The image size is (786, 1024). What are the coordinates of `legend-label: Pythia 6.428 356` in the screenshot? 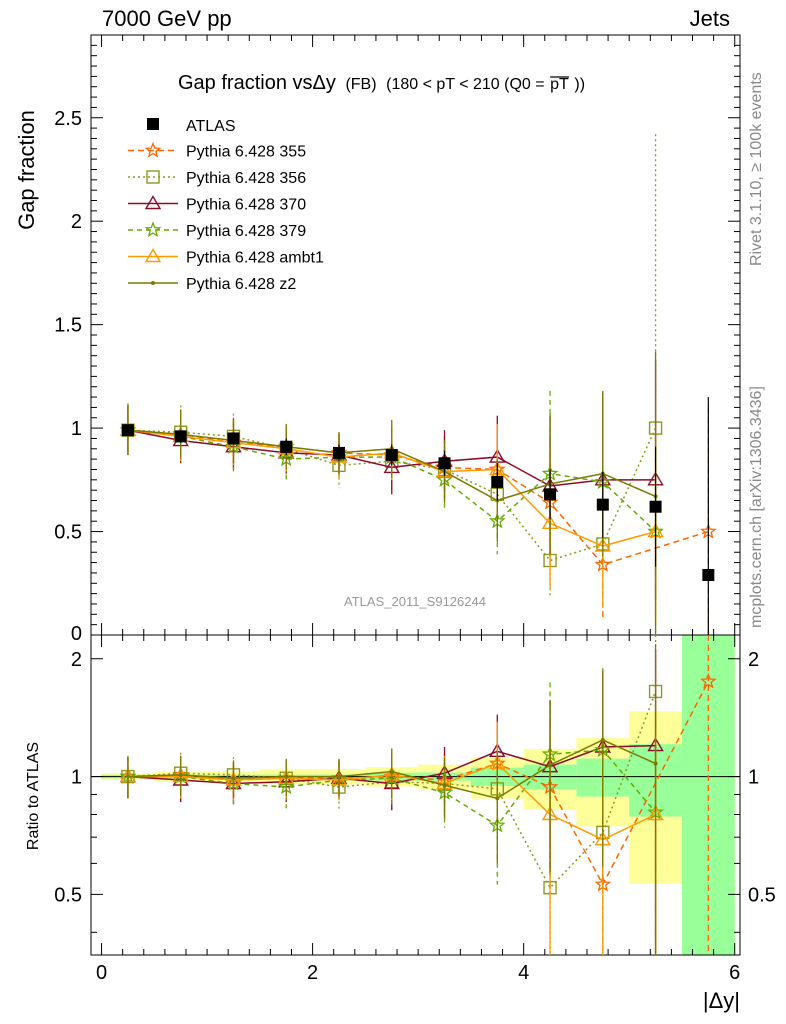 It's located at (246, 178).